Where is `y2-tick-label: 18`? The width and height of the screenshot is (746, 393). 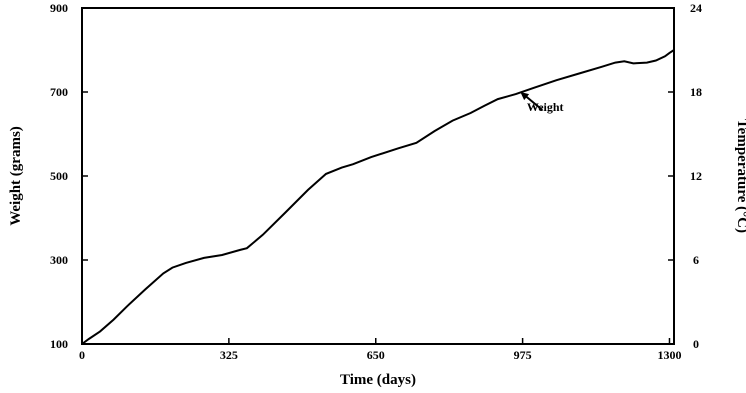 y2-tick-label: 18 is located at coordinates (696, 92).